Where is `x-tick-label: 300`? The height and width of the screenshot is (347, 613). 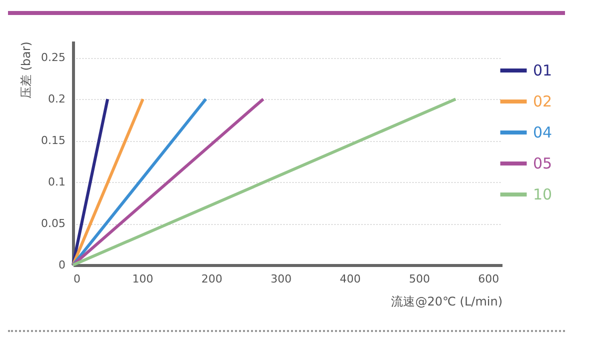
x-tick-label: 300 is located at coordinates (281, 279).